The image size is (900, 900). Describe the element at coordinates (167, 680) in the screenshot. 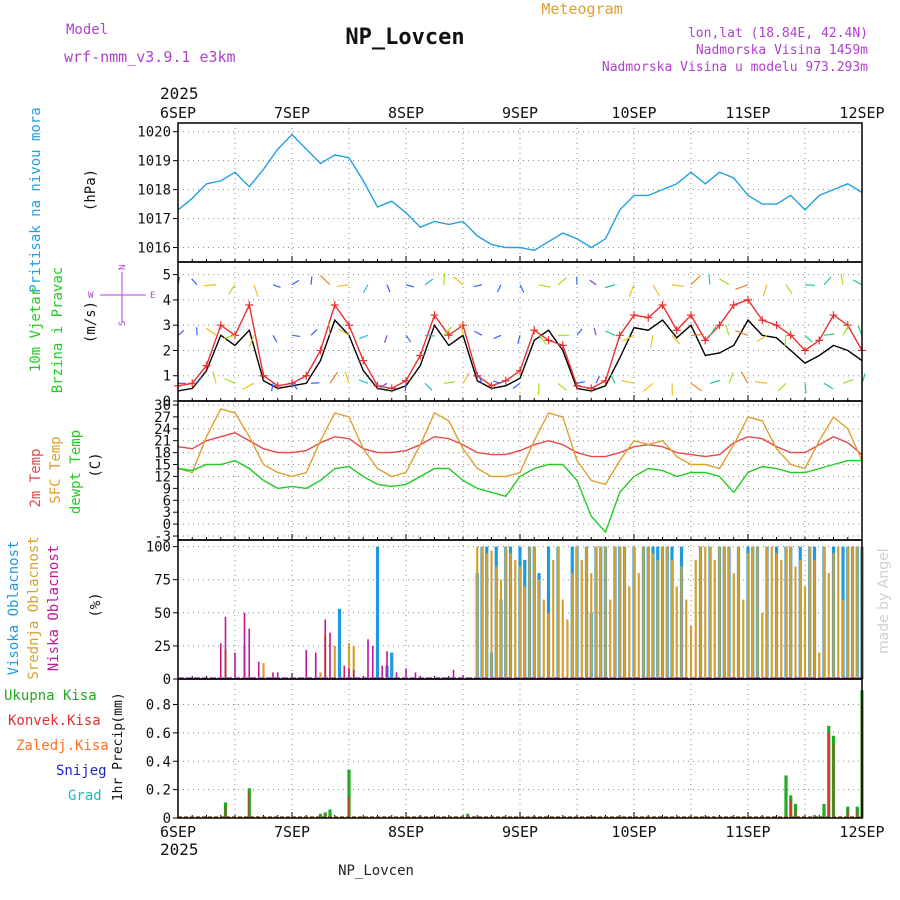

I see `y-tick-label: 0` at that location.